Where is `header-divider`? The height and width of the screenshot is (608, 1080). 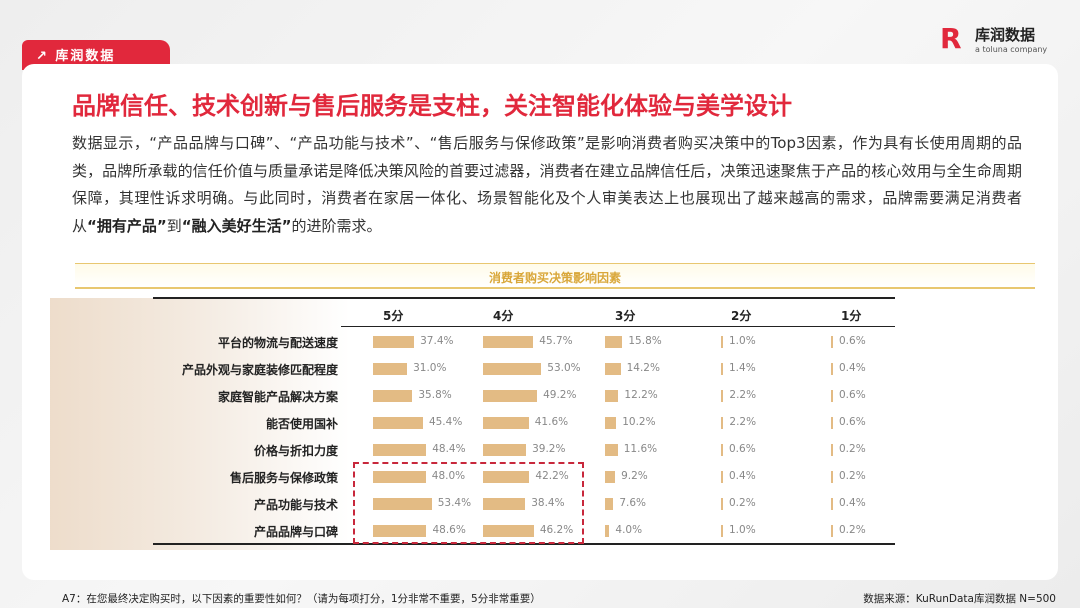 header-divider is located at coordinates (618, 326).